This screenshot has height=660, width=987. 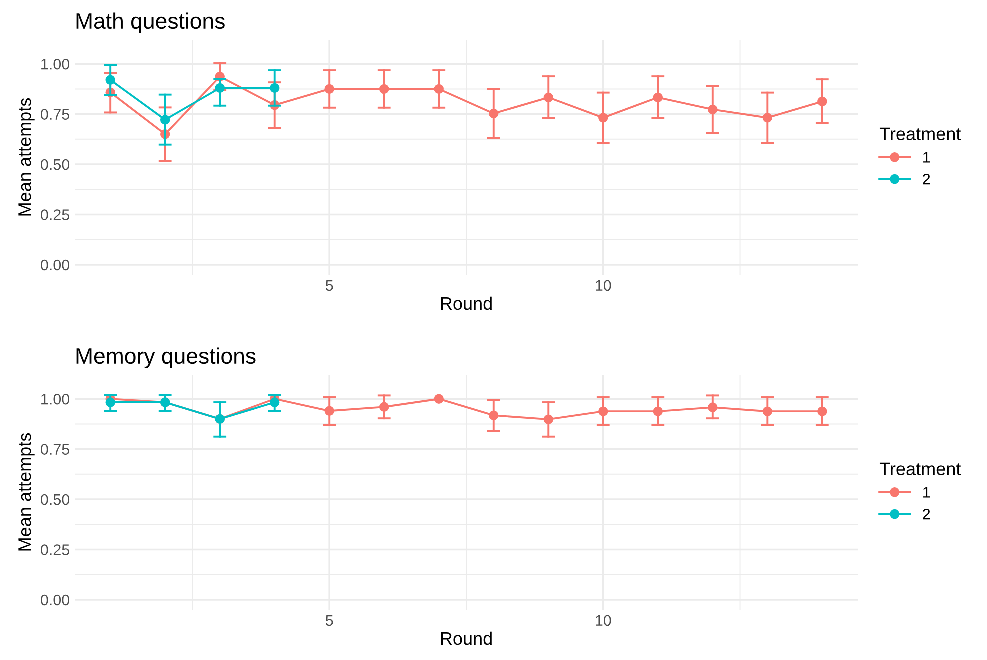 What do you see at coordinates (150, 23) in the screenshot?
I see `chart-title: Math questions` at bounding box center [150, 23].